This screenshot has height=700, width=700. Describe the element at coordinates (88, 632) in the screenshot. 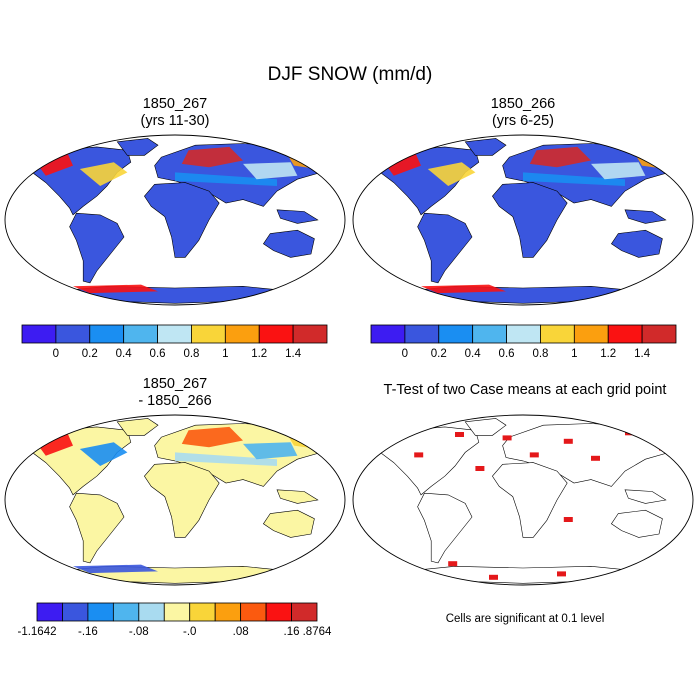

I see `colorbar-panel3-label-1: -.16` at that location.